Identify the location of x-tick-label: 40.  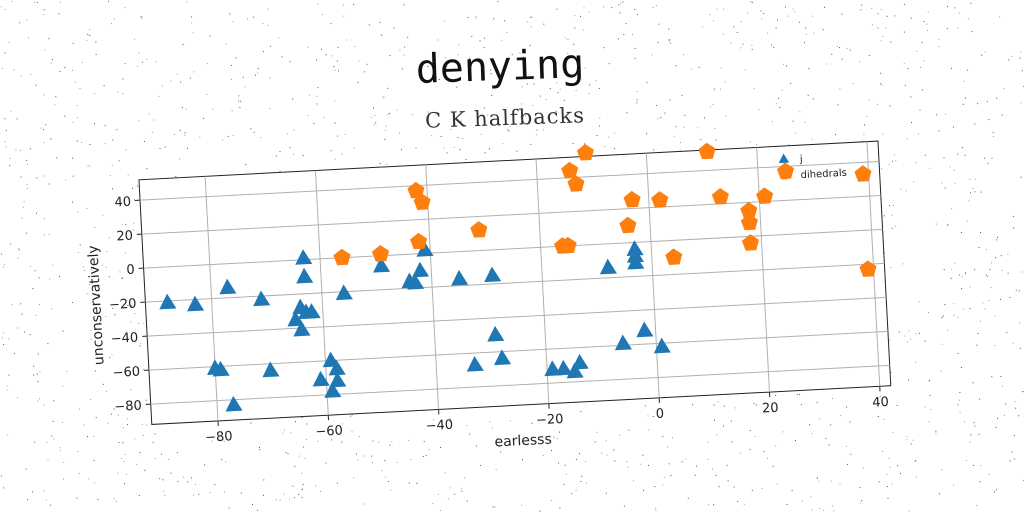
(880, 403).